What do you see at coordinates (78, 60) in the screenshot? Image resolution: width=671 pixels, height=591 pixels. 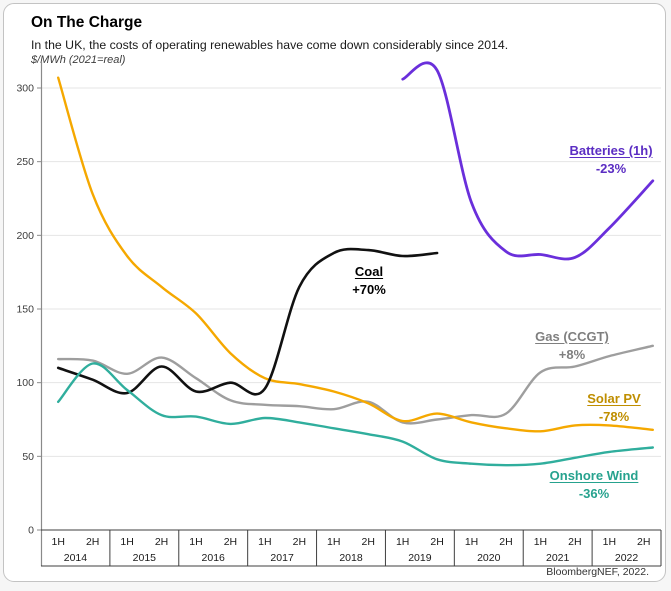 I see `y-axis-unit-label: $/MWh (2021=real)` at bounding box center [78, 60].